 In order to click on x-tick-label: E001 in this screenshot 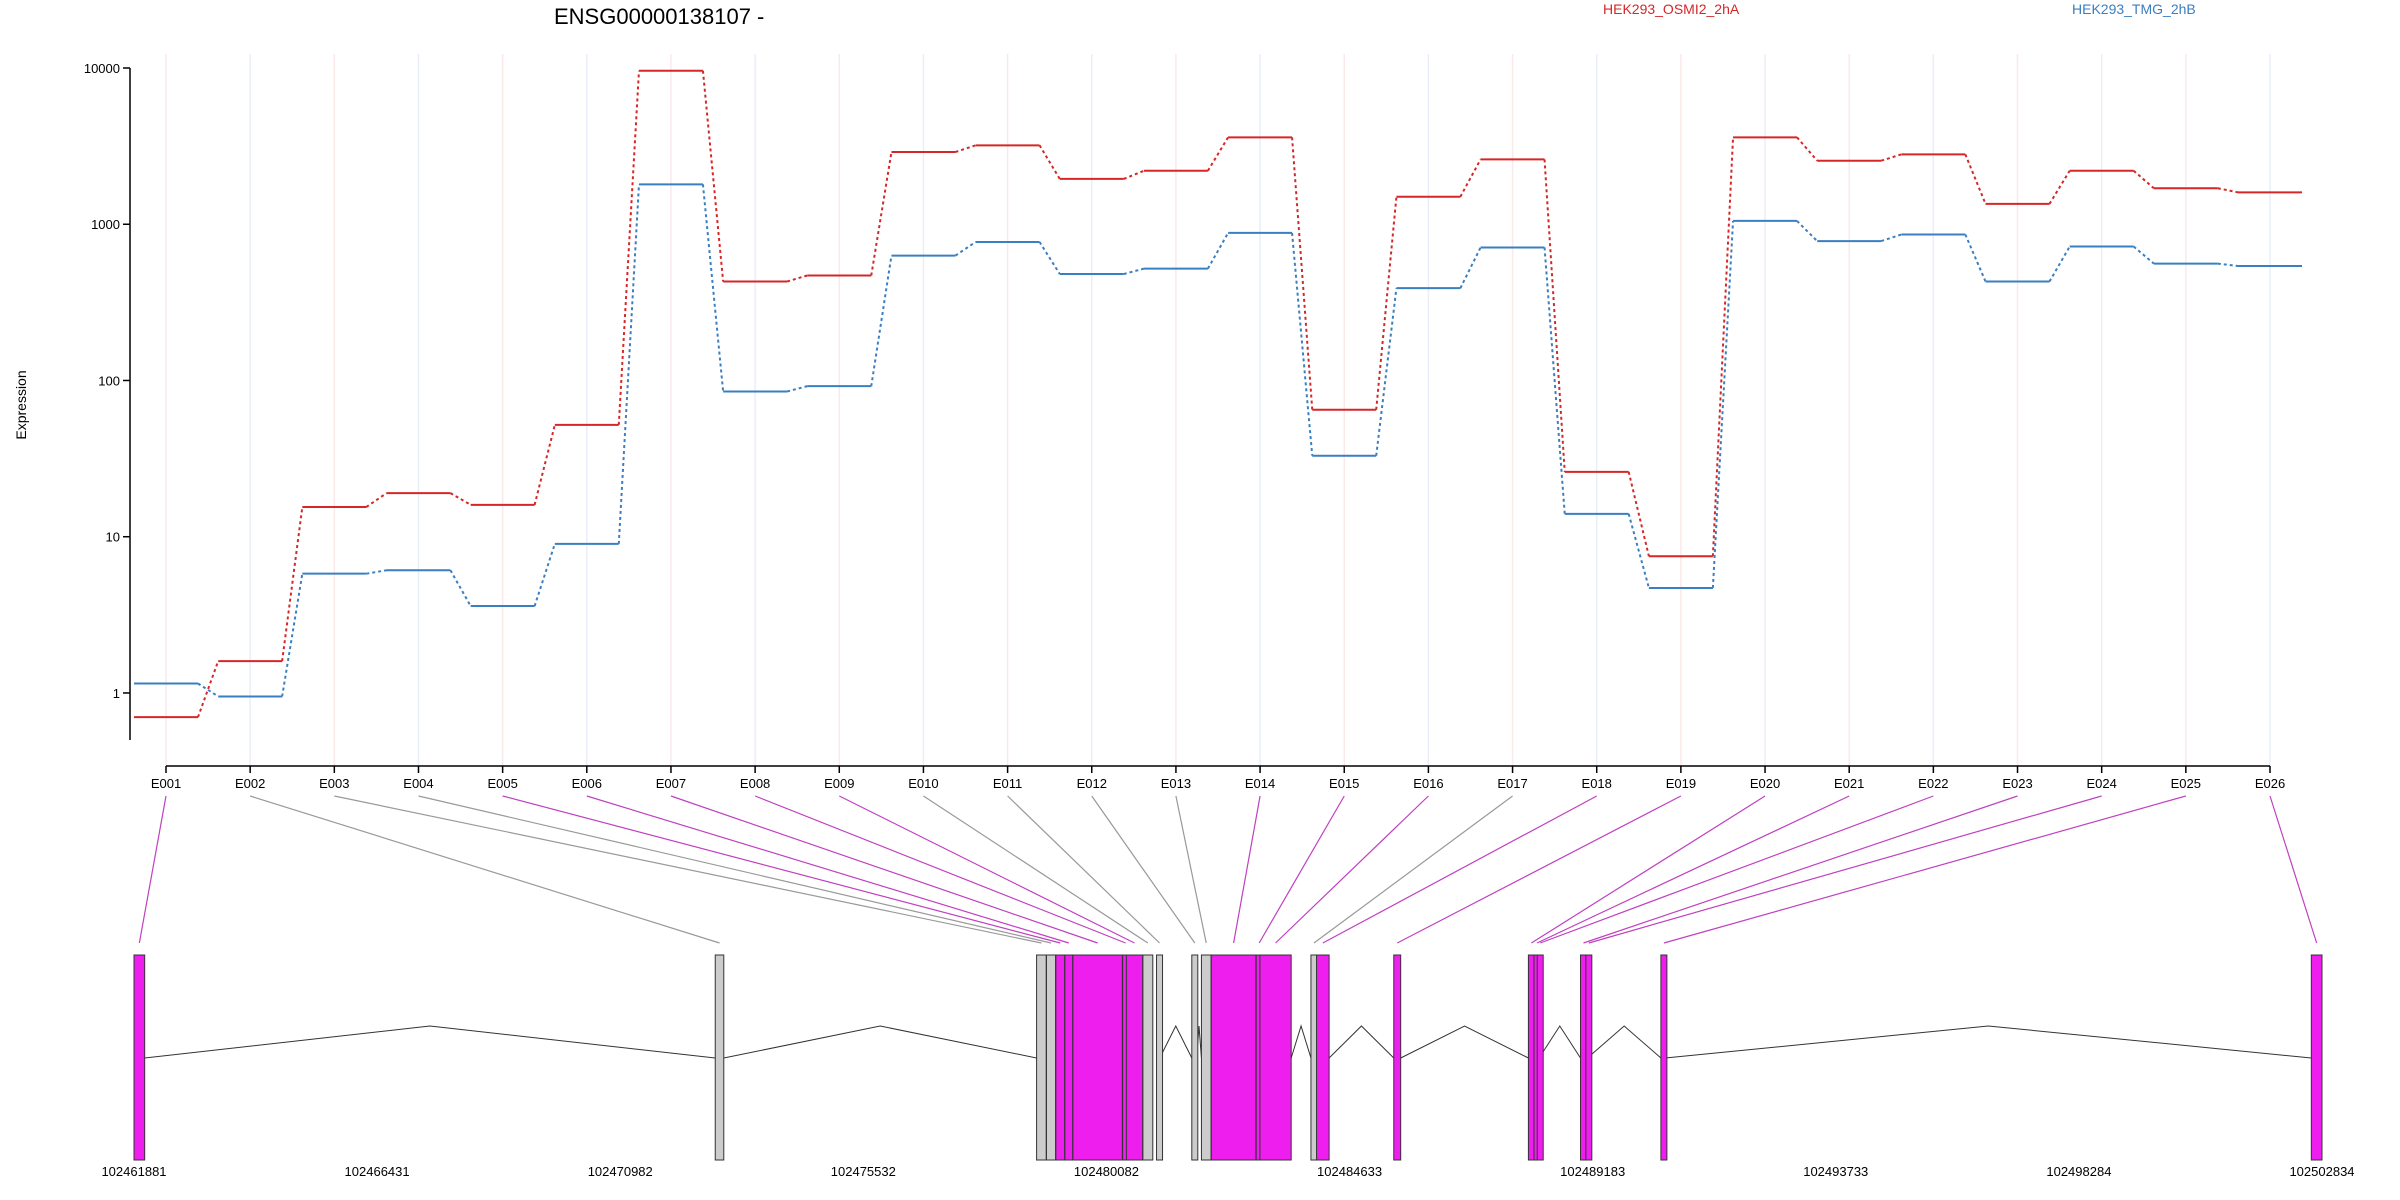, I will do `click(166, 783)`.